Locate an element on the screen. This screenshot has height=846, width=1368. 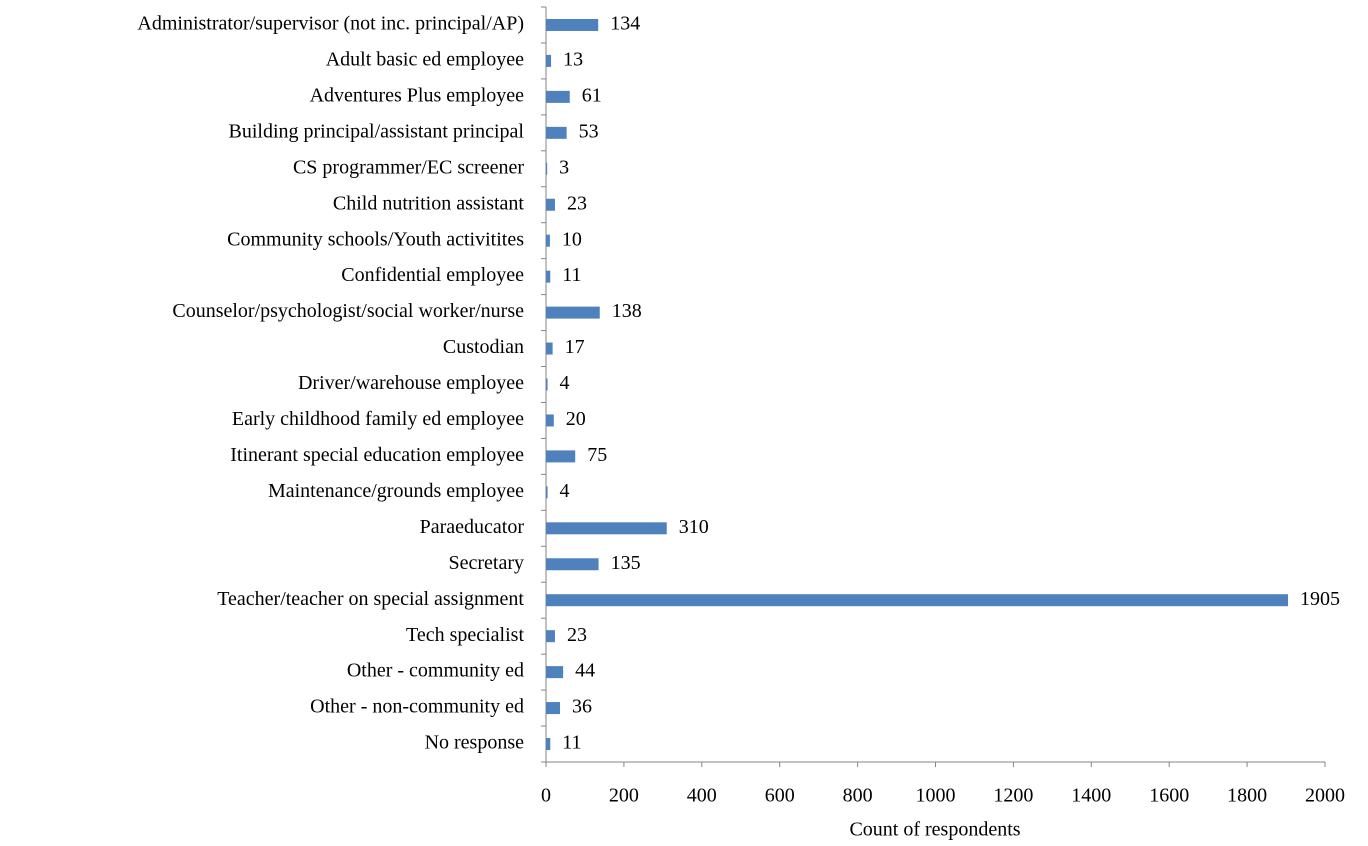
x-tick-label: 1200 is located at coordinates (1013, 796).